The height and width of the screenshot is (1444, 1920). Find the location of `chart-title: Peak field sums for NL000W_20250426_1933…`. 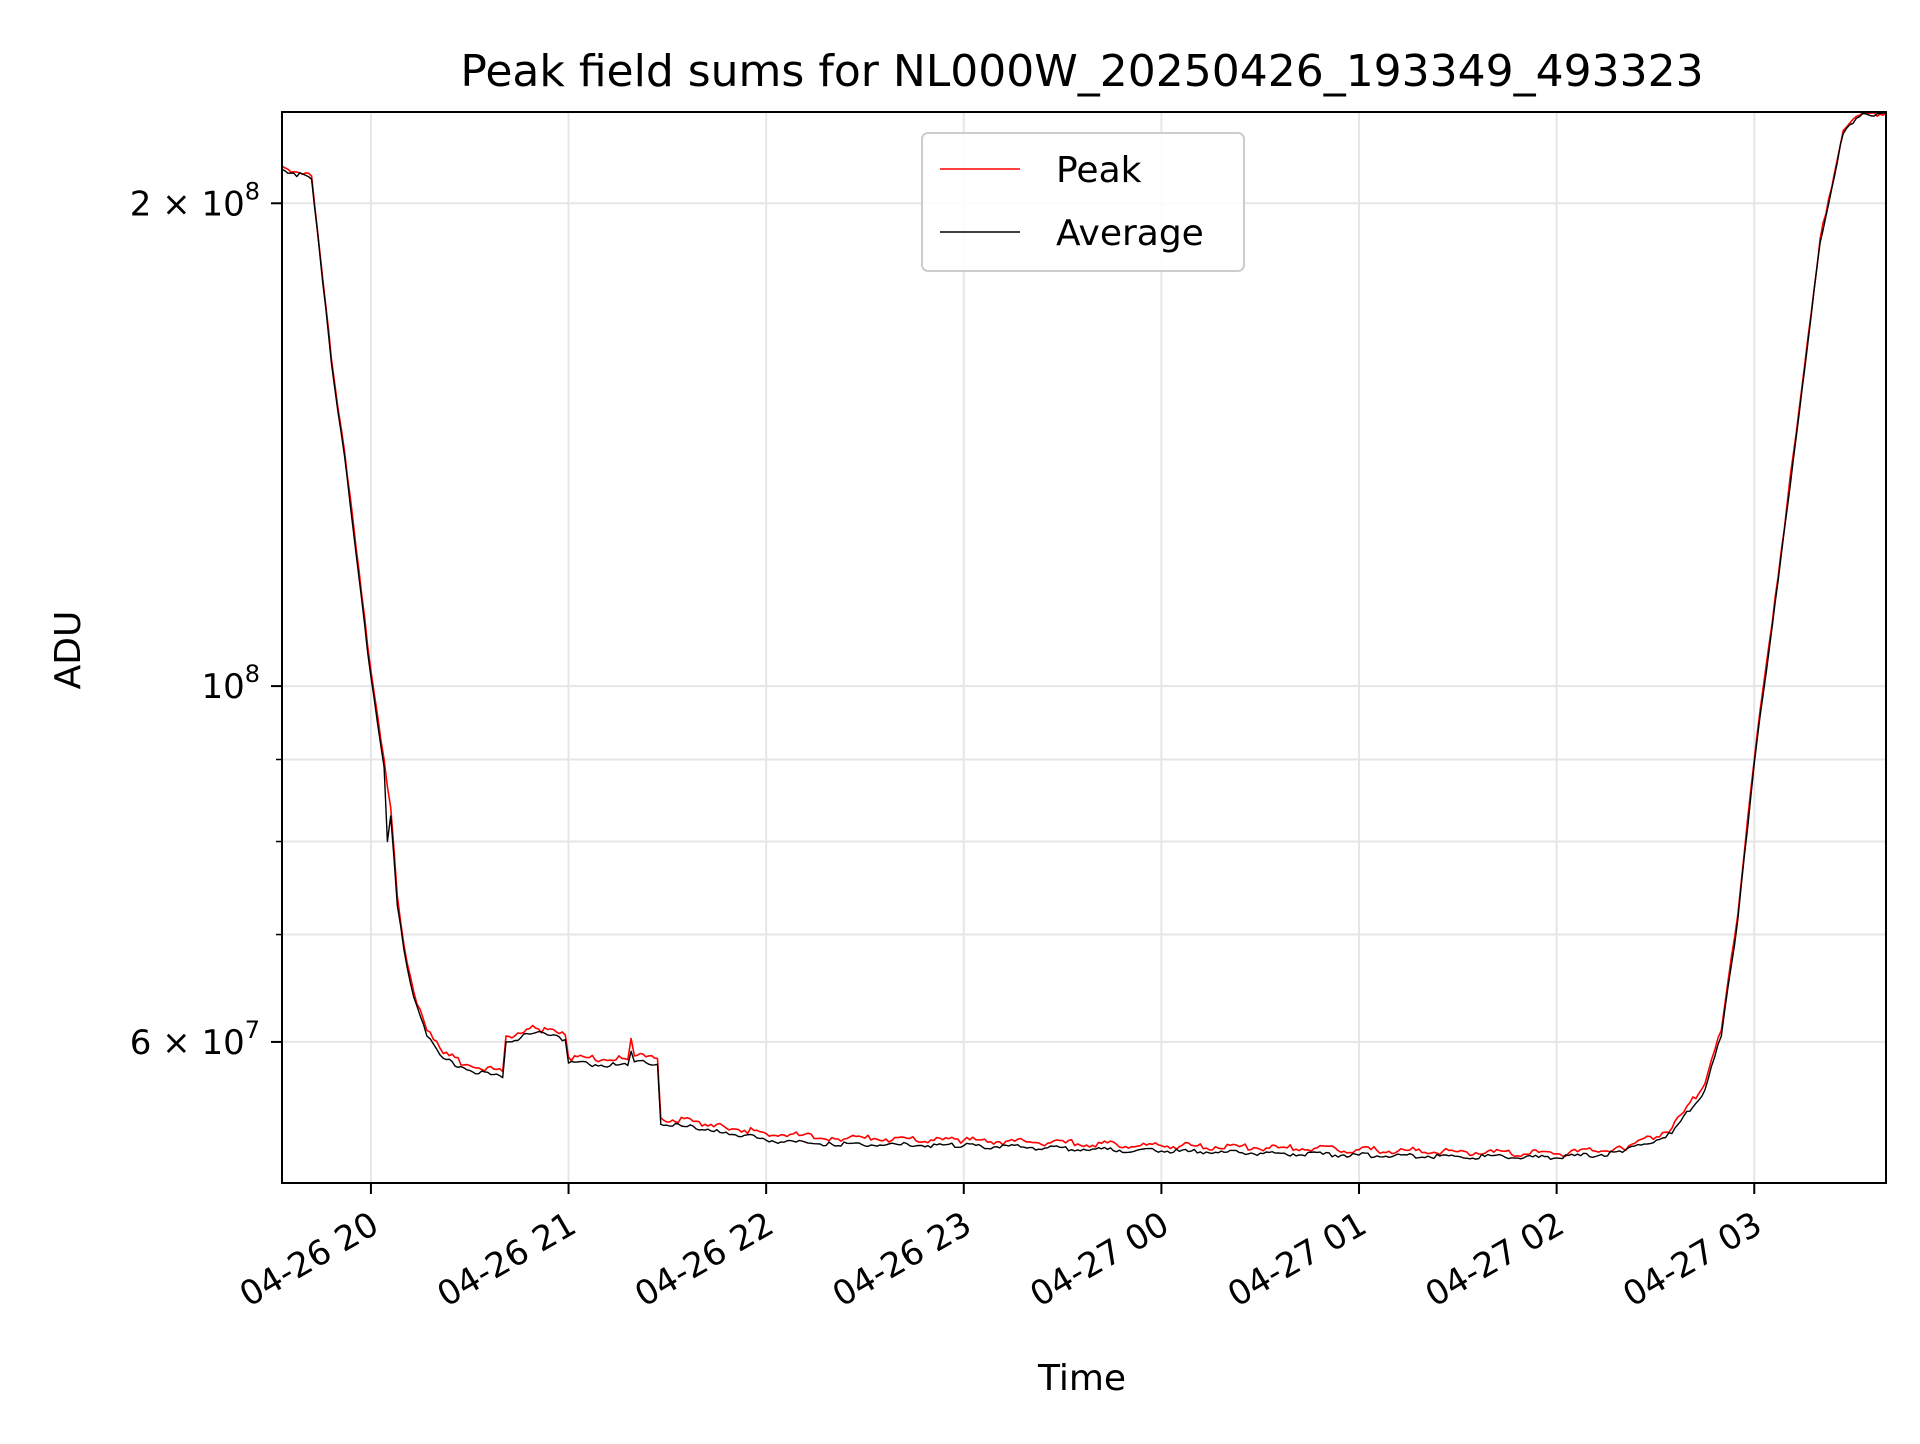

chart-title: Peak field sums for NL000W_20250426_1933… is located at coordinates (1081, 71).